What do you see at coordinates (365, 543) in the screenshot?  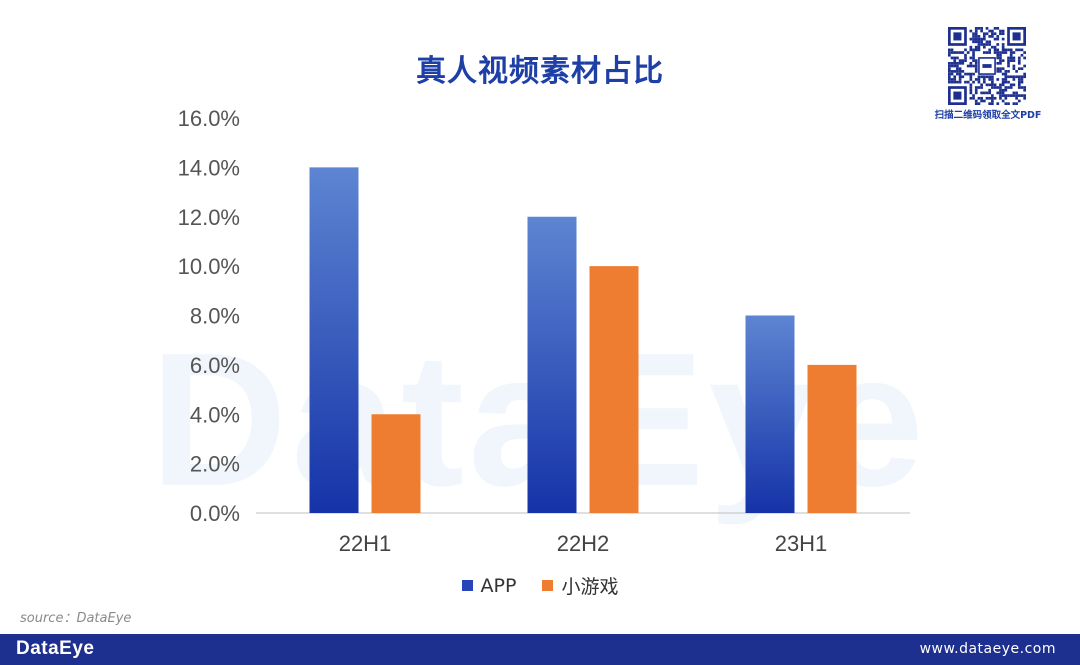 I see `x-tick-label: 22H1` at bounding box center [365, 543].